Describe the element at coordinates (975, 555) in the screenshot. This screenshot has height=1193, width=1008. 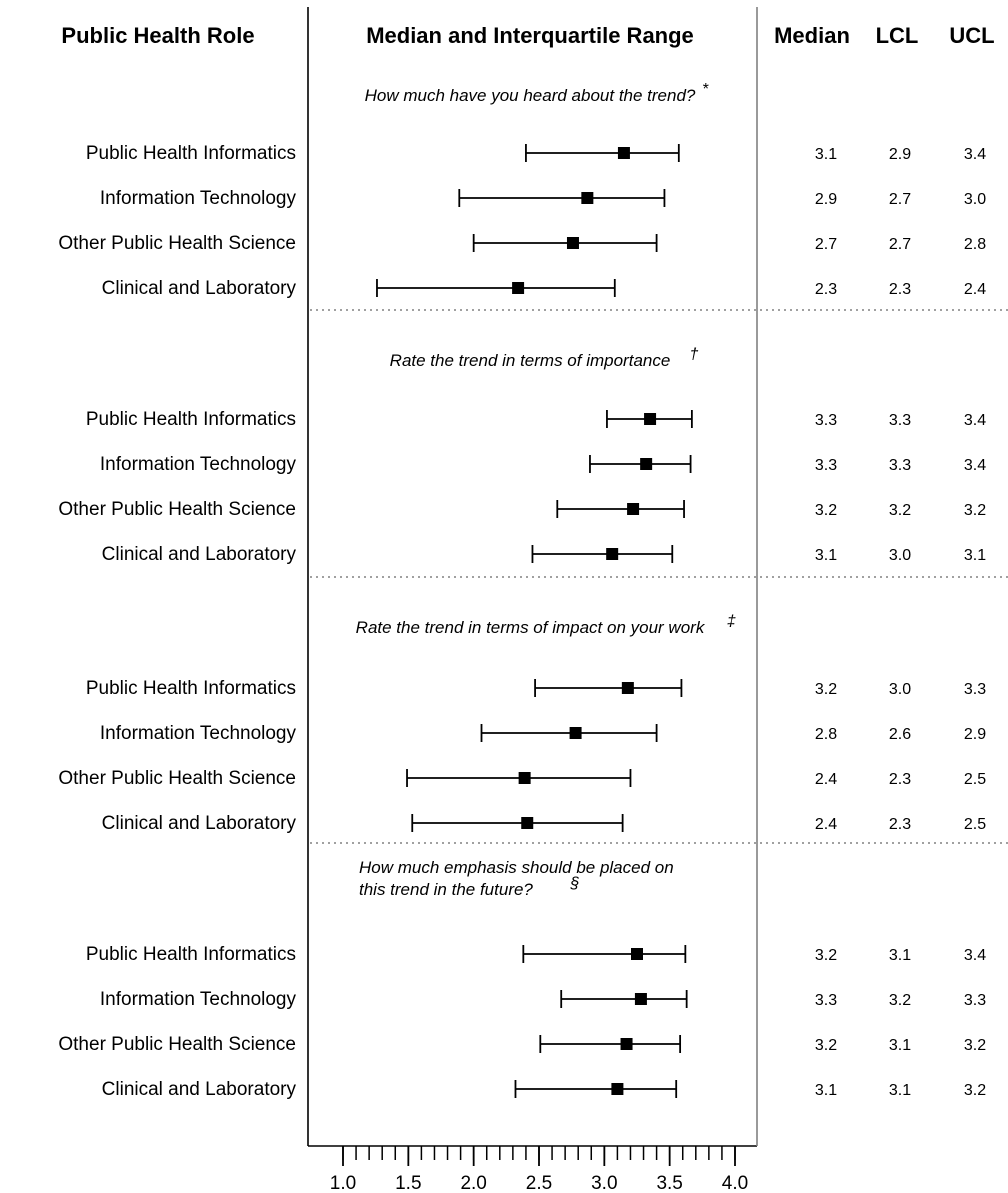
I see `ucl-value: 3.1` at that location.